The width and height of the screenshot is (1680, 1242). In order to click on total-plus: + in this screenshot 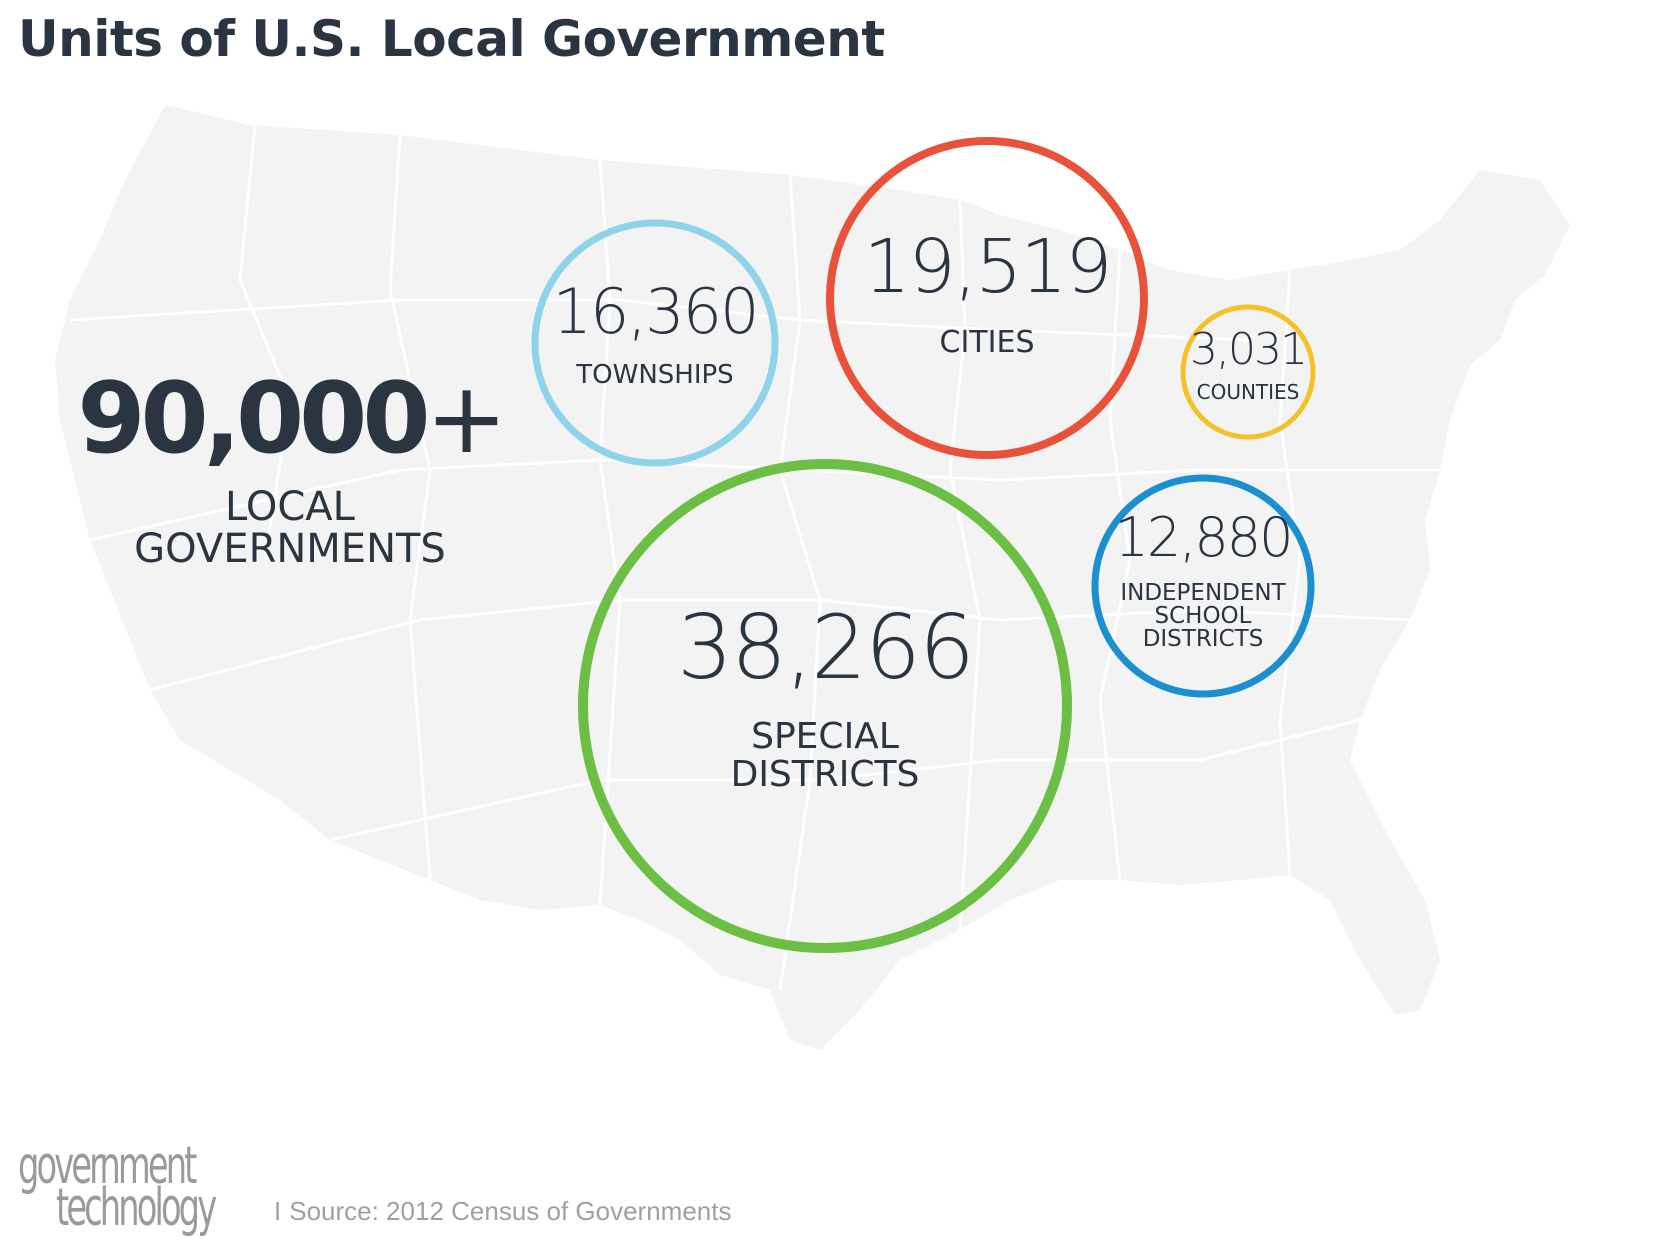, I will do `click(466, 419)`.